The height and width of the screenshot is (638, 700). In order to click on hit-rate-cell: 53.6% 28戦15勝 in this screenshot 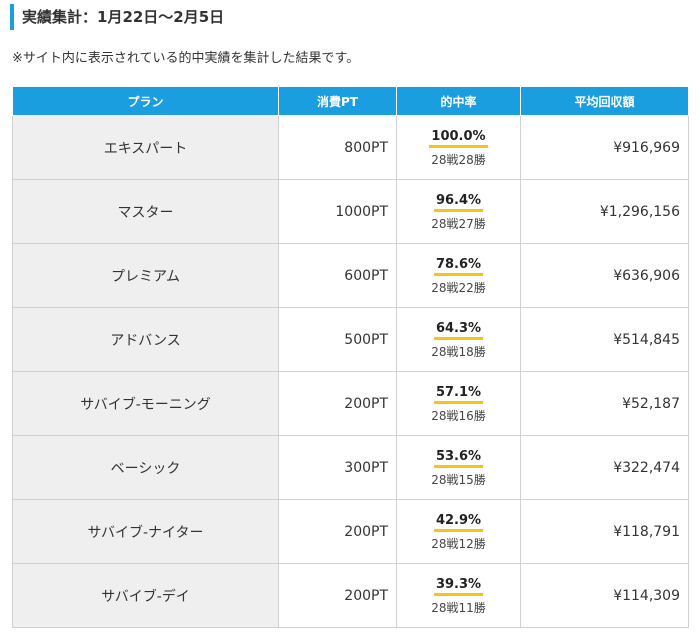, I will do `click(458, 467)`.